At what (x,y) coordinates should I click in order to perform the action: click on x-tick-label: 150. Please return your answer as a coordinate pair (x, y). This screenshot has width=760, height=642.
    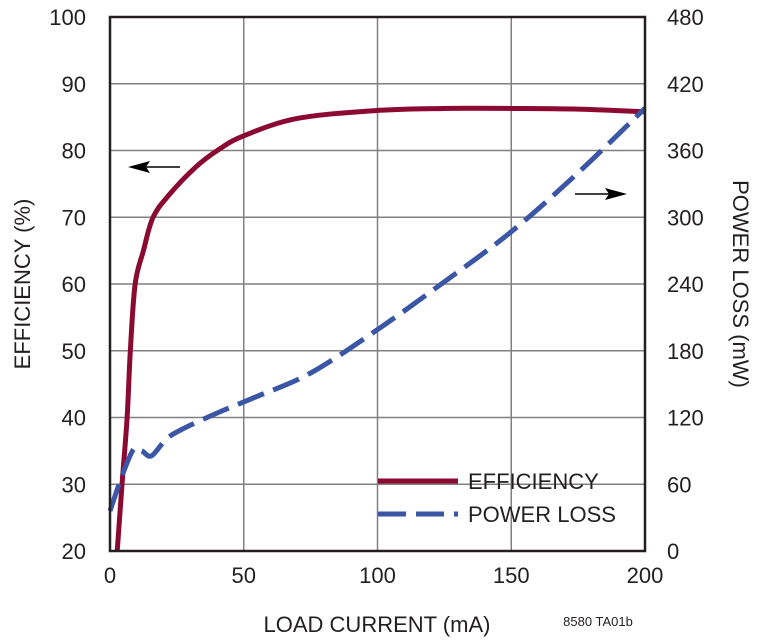
    Looking at the image, I should click on (511, 575).